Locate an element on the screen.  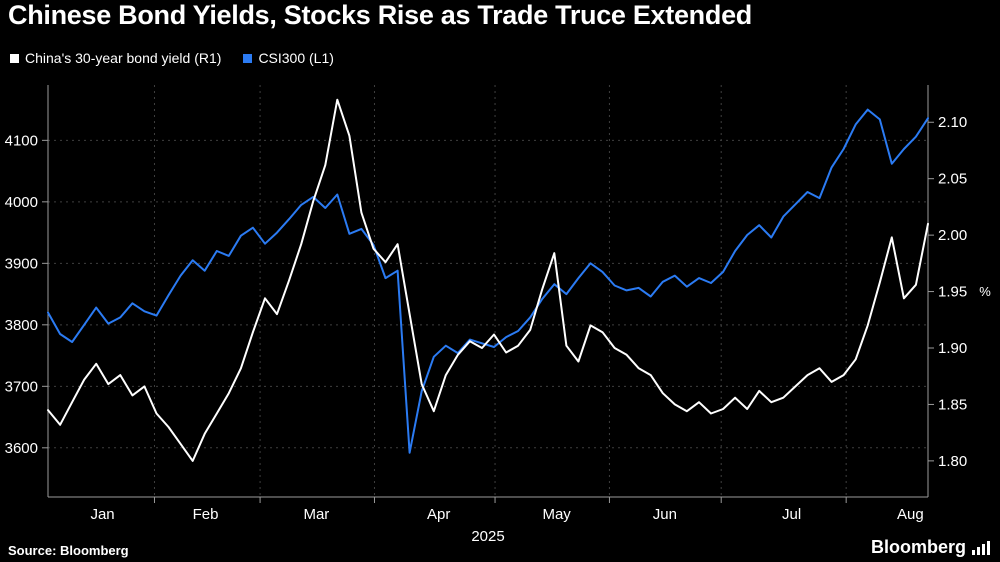
legend-swatch-bond-yield is located at coordinates (14, 58).